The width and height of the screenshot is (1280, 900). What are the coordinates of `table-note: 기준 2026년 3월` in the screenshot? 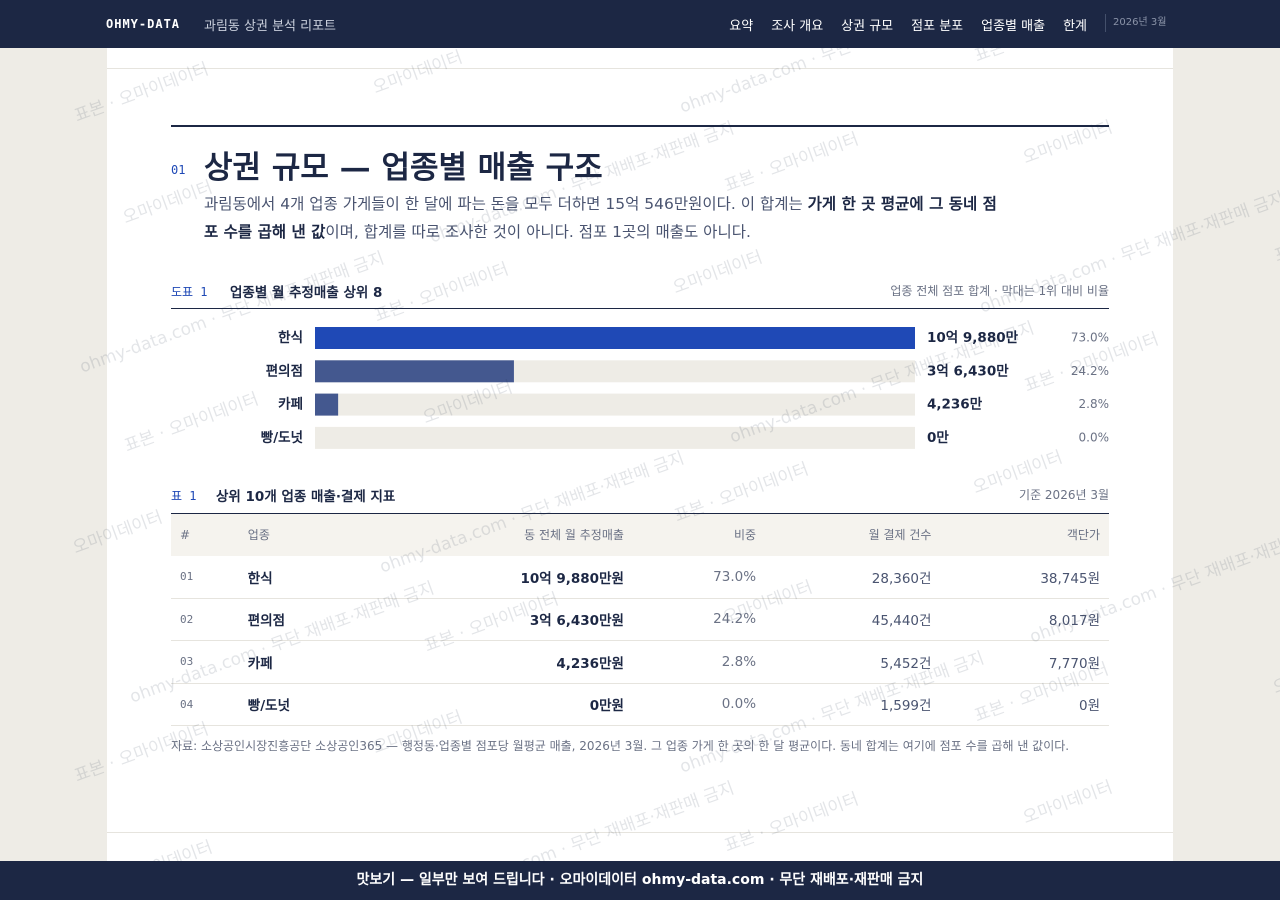 It's located at (1064, 495).